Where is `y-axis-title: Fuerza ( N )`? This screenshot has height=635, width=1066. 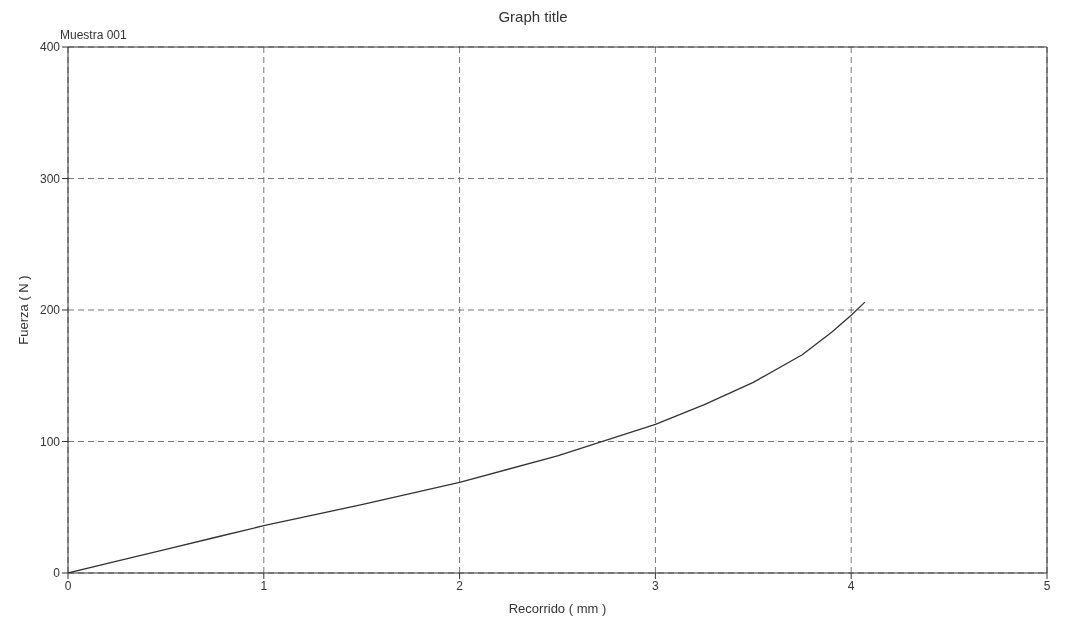 y-axis-title: Fuerza ( N ) is located at coordinates (23, 310).